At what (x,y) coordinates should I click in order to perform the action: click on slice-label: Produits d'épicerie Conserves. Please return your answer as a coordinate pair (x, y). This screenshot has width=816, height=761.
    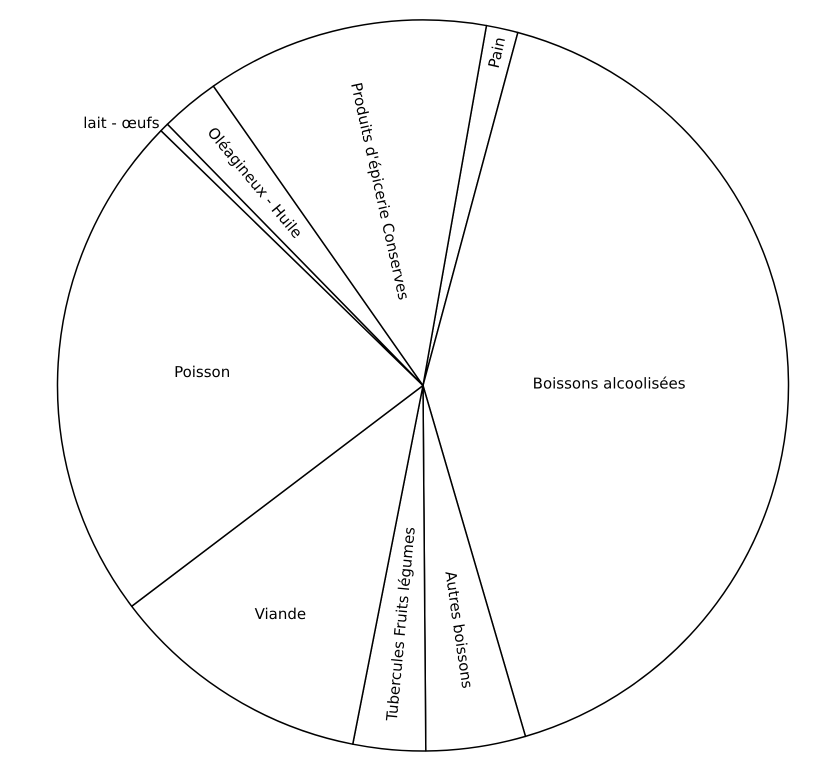
    Looking at the image, I should click on (380, 191).